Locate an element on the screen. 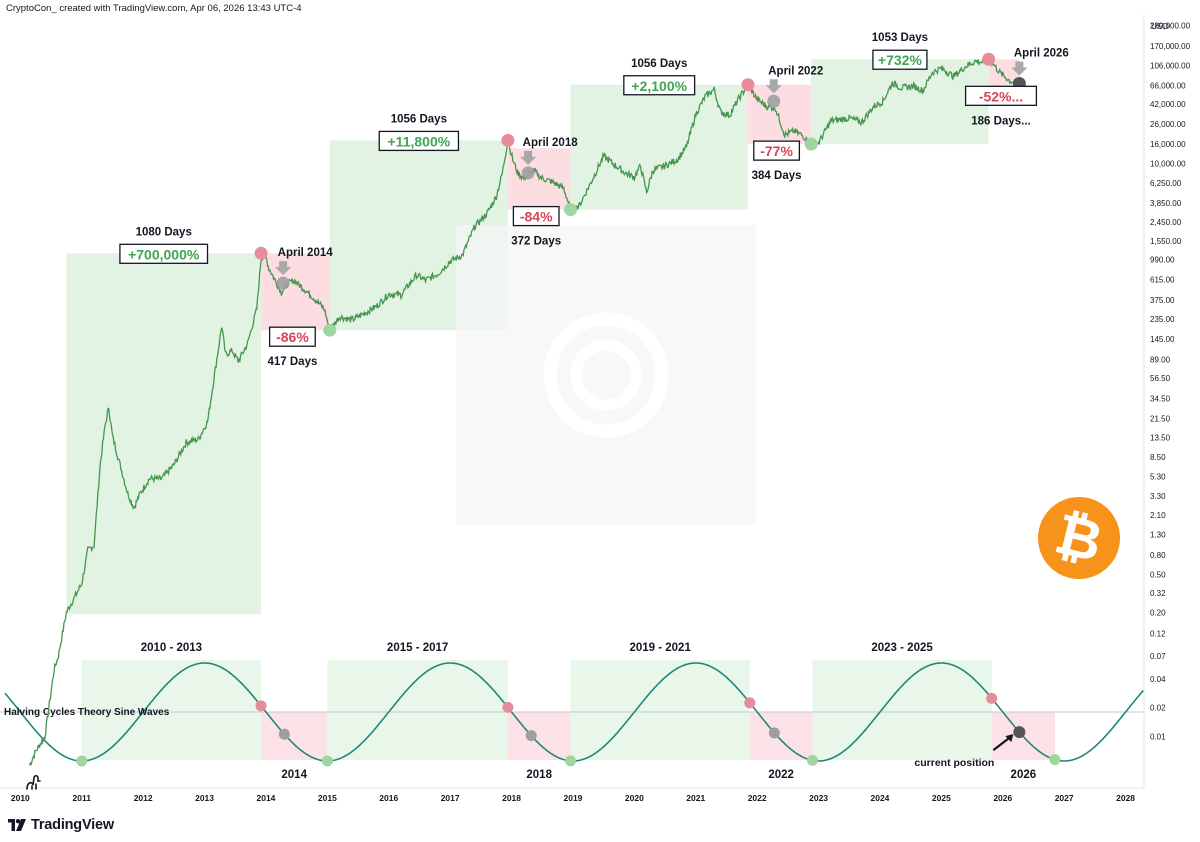 This screenshot has width=1200, height=842. loss-pct-1: -86% is located at coordinates (292, 337).